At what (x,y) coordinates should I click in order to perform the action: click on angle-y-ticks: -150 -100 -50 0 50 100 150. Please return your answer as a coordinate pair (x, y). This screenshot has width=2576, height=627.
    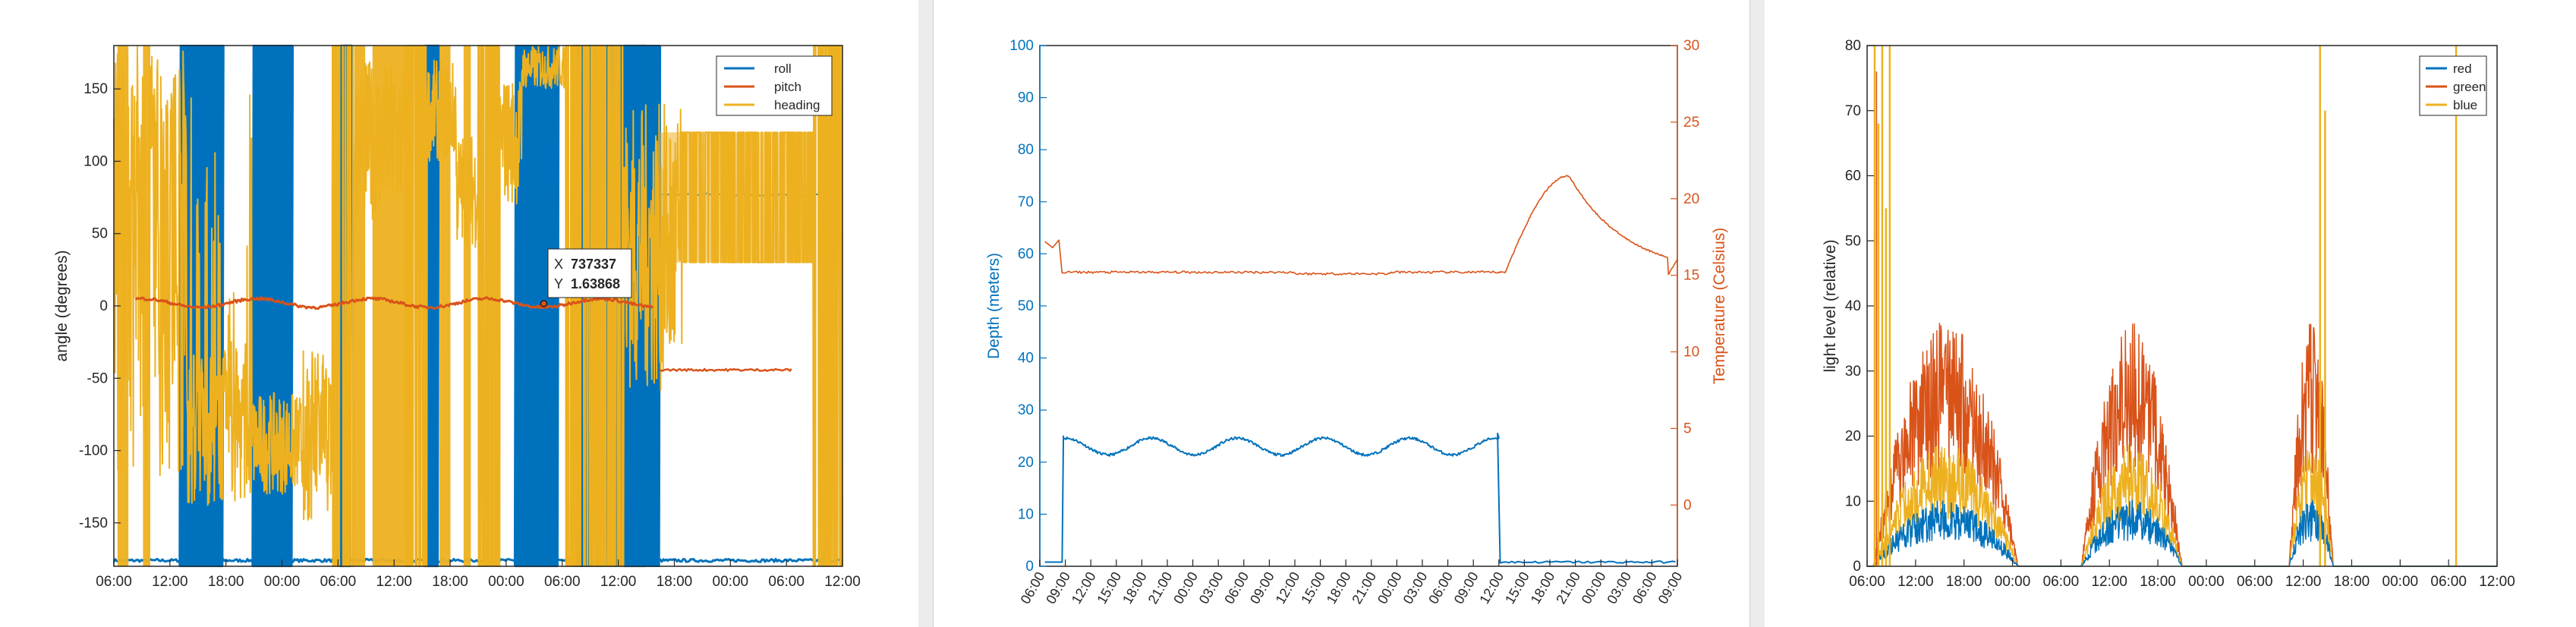
    Looking at the image, I should click on (100, 306).